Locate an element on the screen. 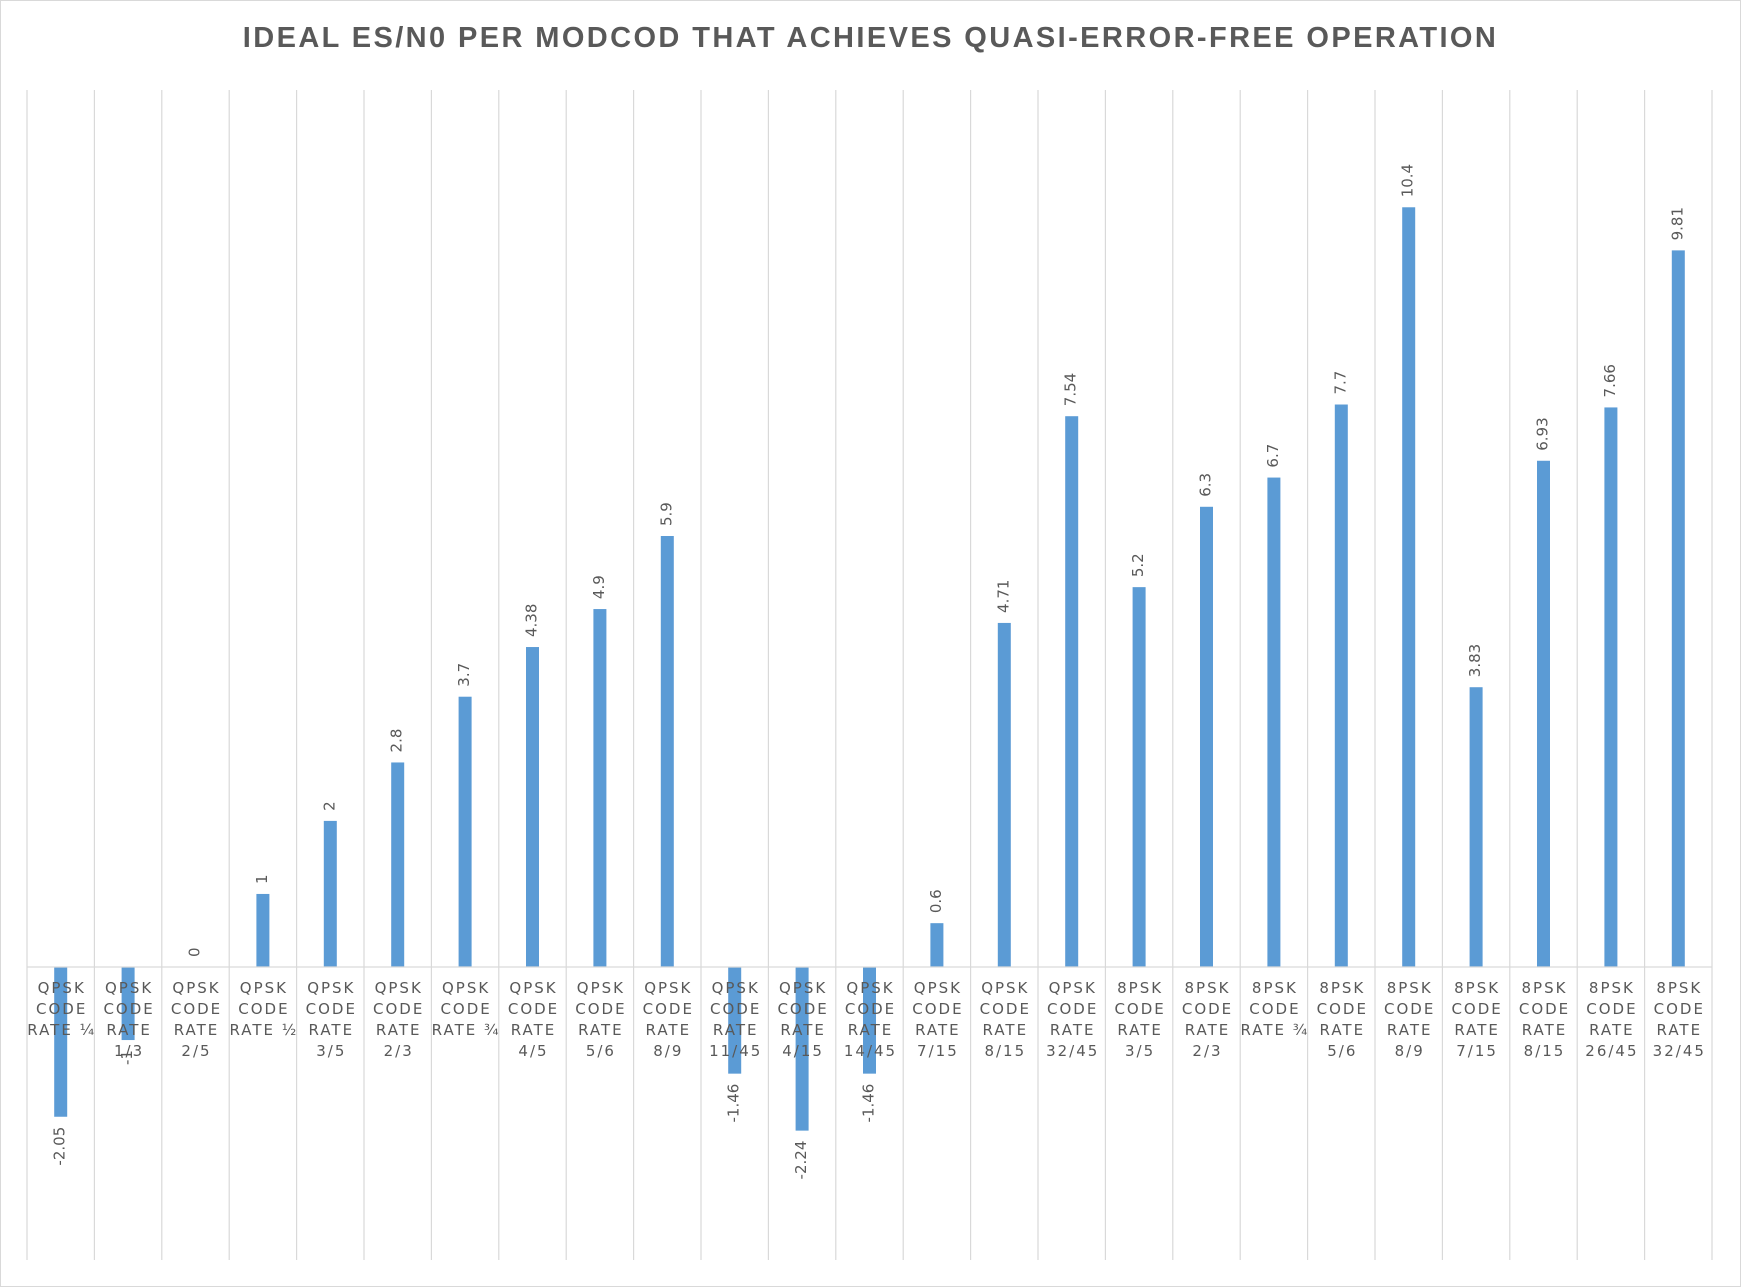  data-label: -2.24 is located at coordinates (801, 1160).